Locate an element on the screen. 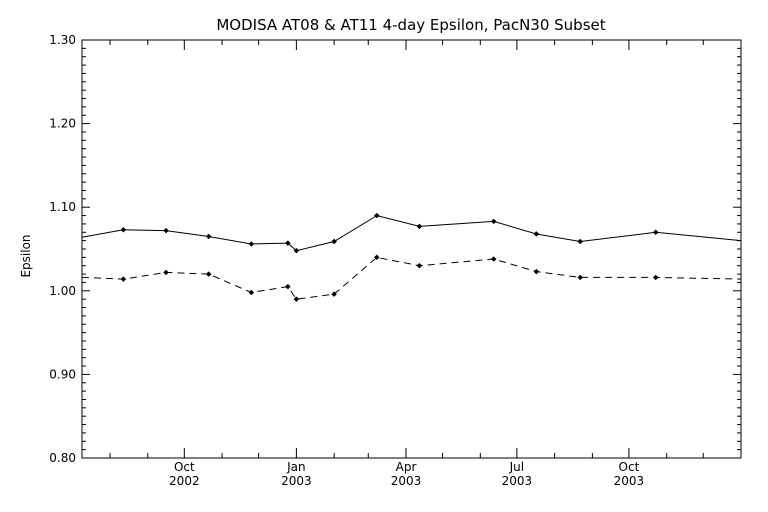 This screenshot has width=768, height=512. y-tick-label: 1.10 is located at coordinates (62, 207).